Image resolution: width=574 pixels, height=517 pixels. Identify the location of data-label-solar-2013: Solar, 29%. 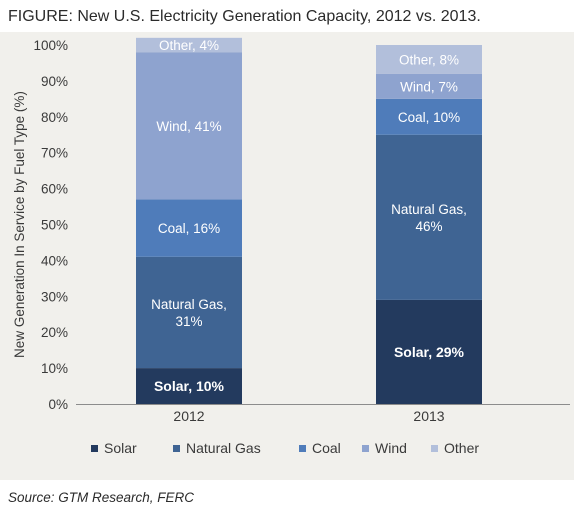
(429, 352).